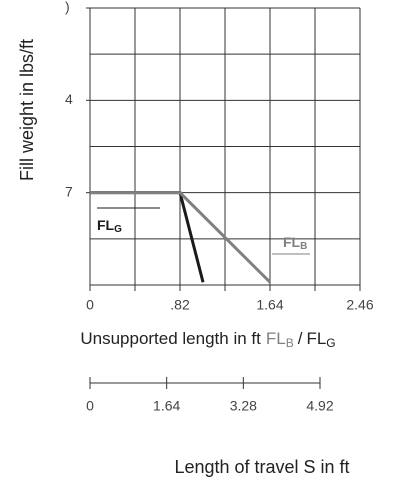 The image size is (416, 486). I want to click on x-tick-label: .82, so click(180, 305).